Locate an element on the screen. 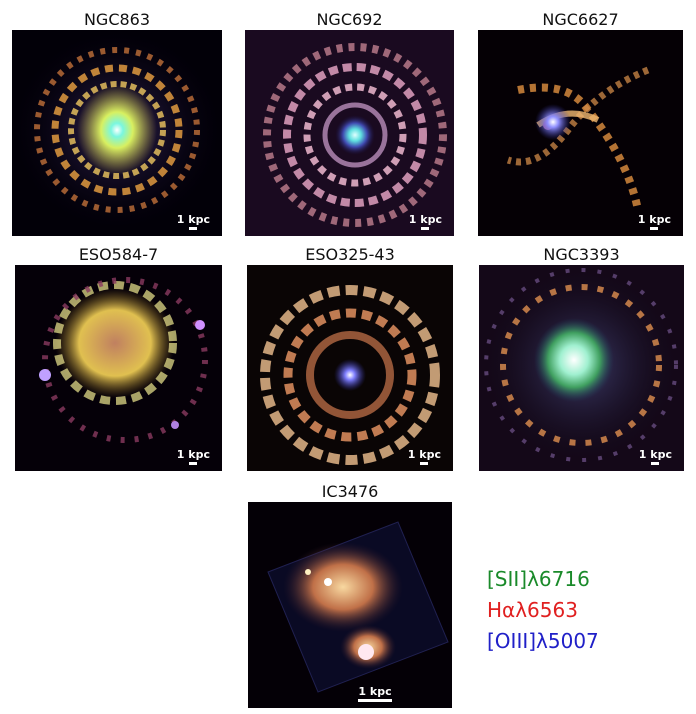  panel-title: NGC3393 is located at coordinates (581, 254).